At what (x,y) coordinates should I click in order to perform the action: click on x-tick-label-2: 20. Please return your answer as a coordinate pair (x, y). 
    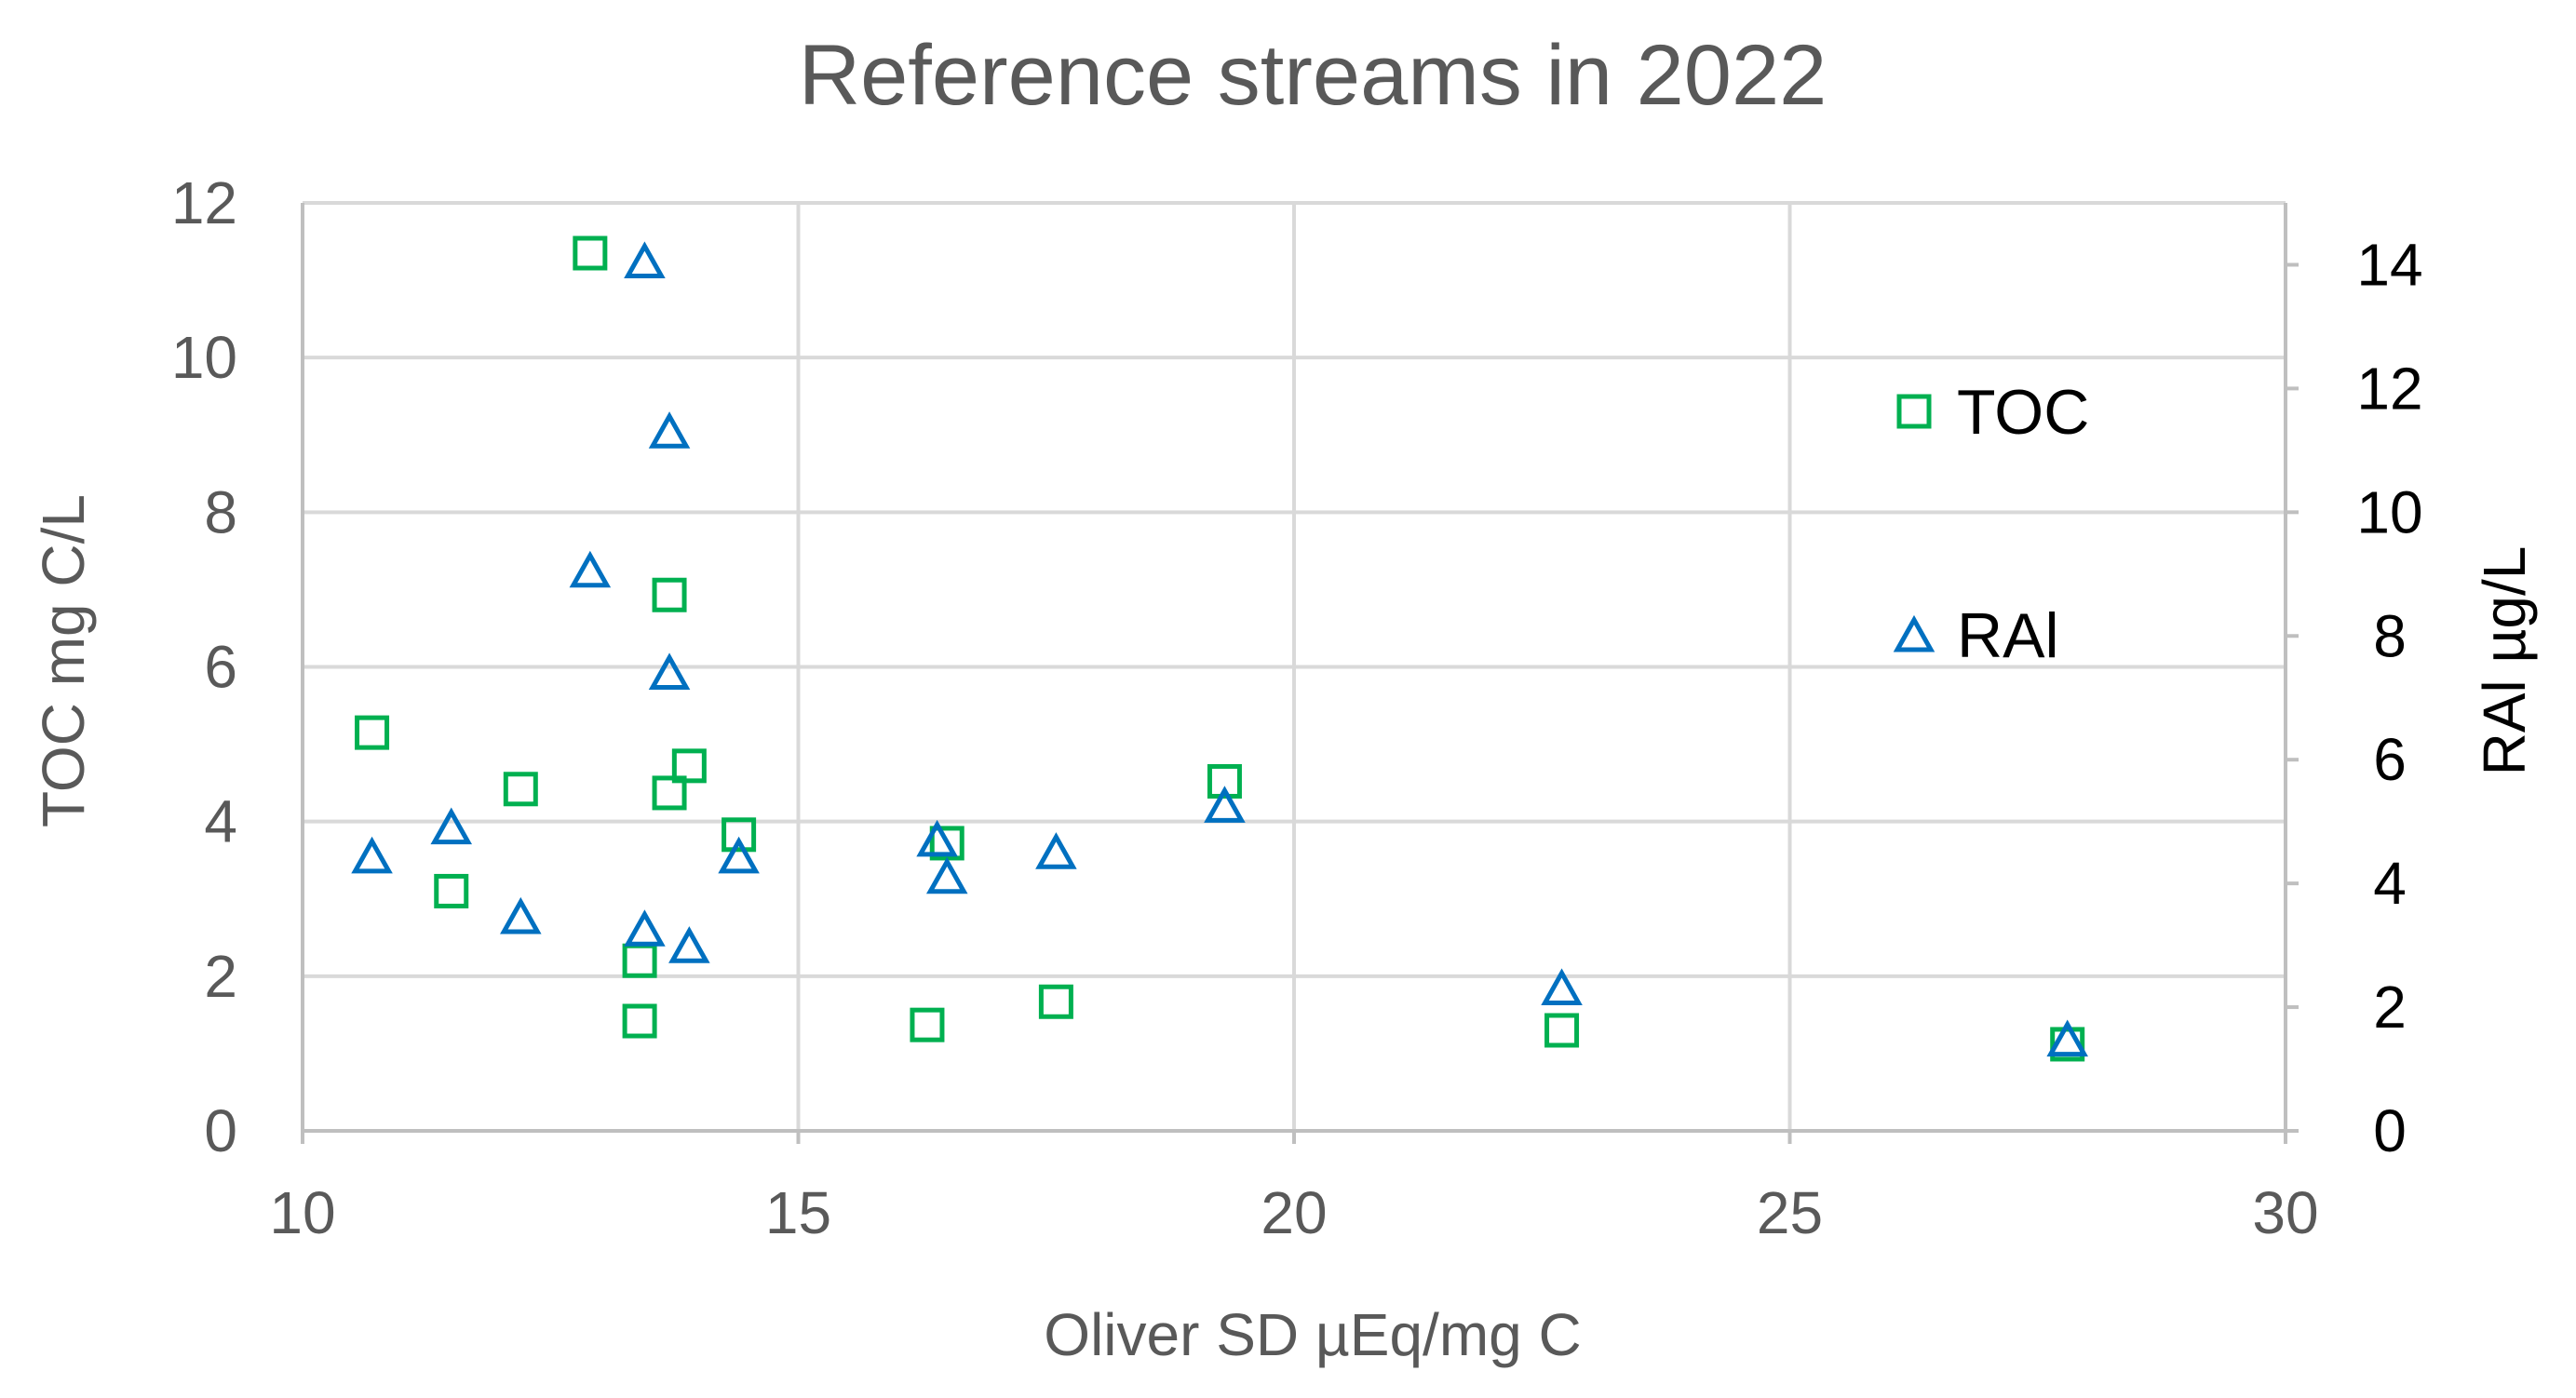
    Looking at the image, I should click on (1294, 1212).